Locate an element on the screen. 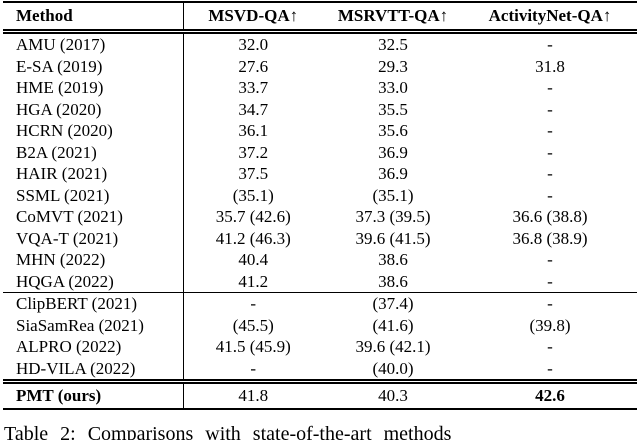 The height and width of the screenshot is (440, 640). value-cell: 32.0 is located at coordinates (253, 44).